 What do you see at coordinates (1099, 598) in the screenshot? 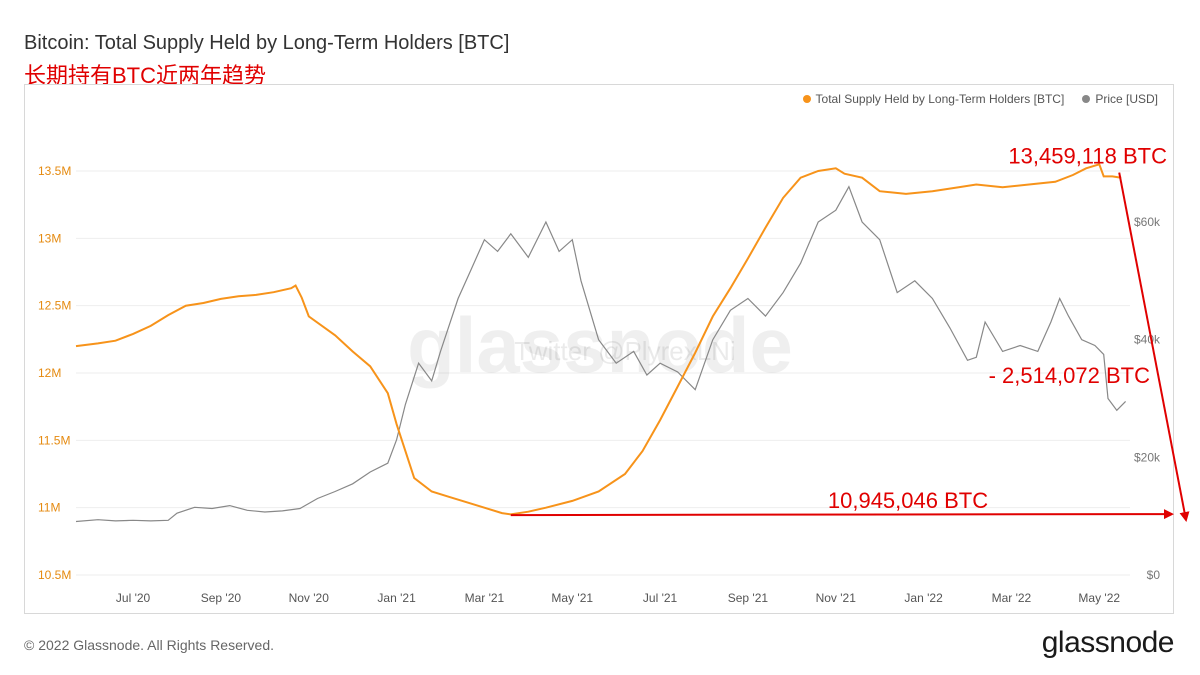
I see `x-tick-label: May '22` at bounding box center [1099, 598].